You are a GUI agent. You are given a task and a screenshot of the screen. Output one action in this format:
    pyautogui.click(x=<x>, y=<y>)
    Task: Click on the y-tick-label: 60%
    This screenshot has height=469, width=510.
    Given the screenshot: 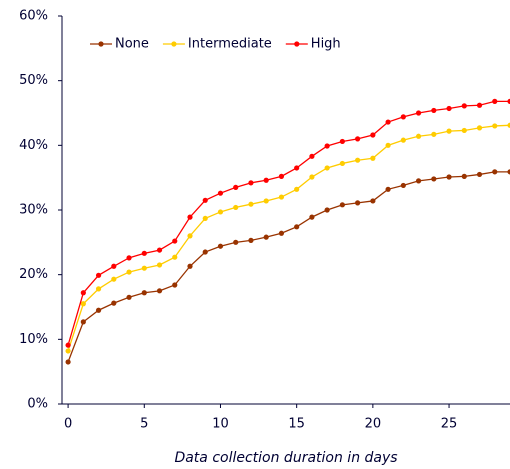 What is the action you would take?
    pyautogui.click(x=33, y=16)
    